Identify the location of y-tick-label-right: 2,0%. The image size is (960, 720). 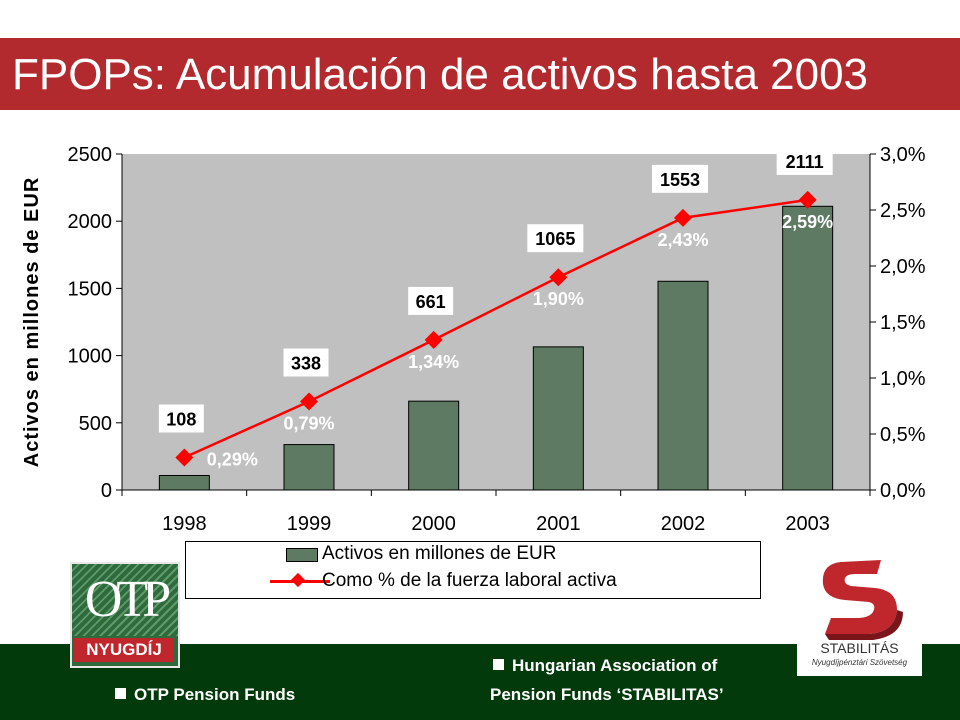
(903, 267).